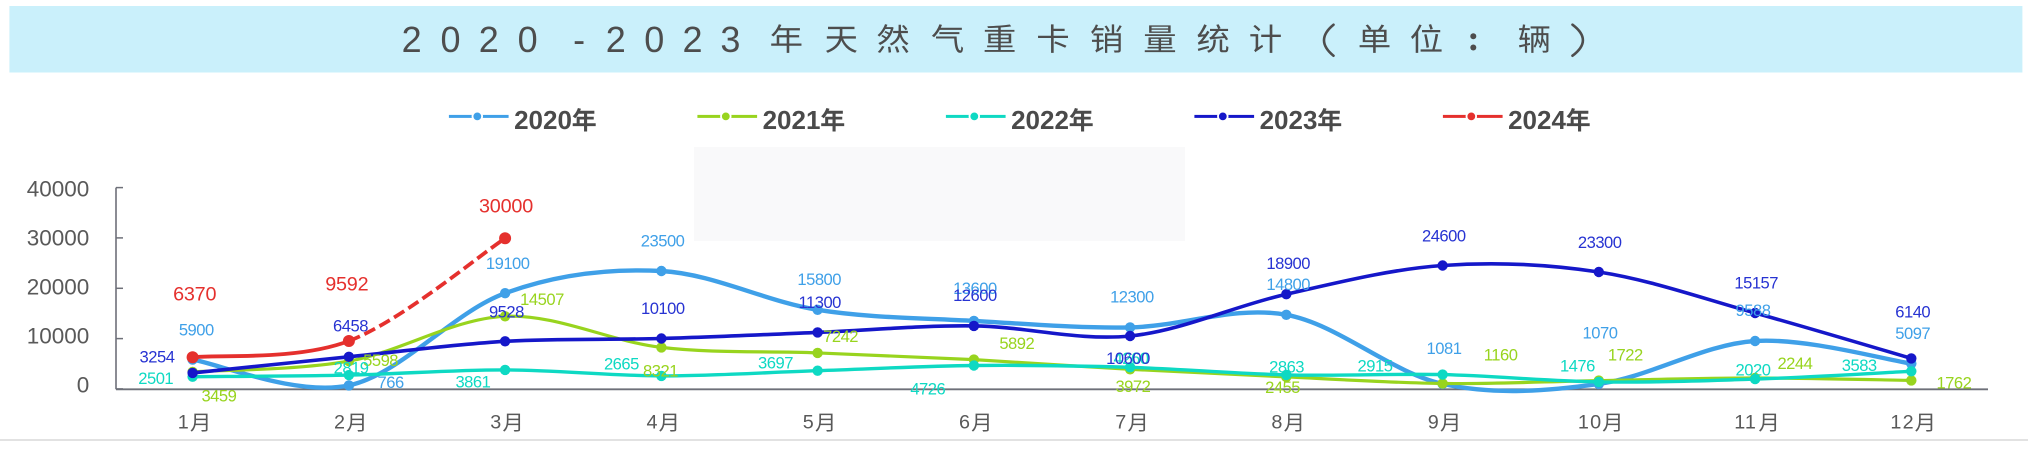 The width and height of the screenshot is (2028, 454). I want to click on svg-text: 1081, so click(1444, 348).